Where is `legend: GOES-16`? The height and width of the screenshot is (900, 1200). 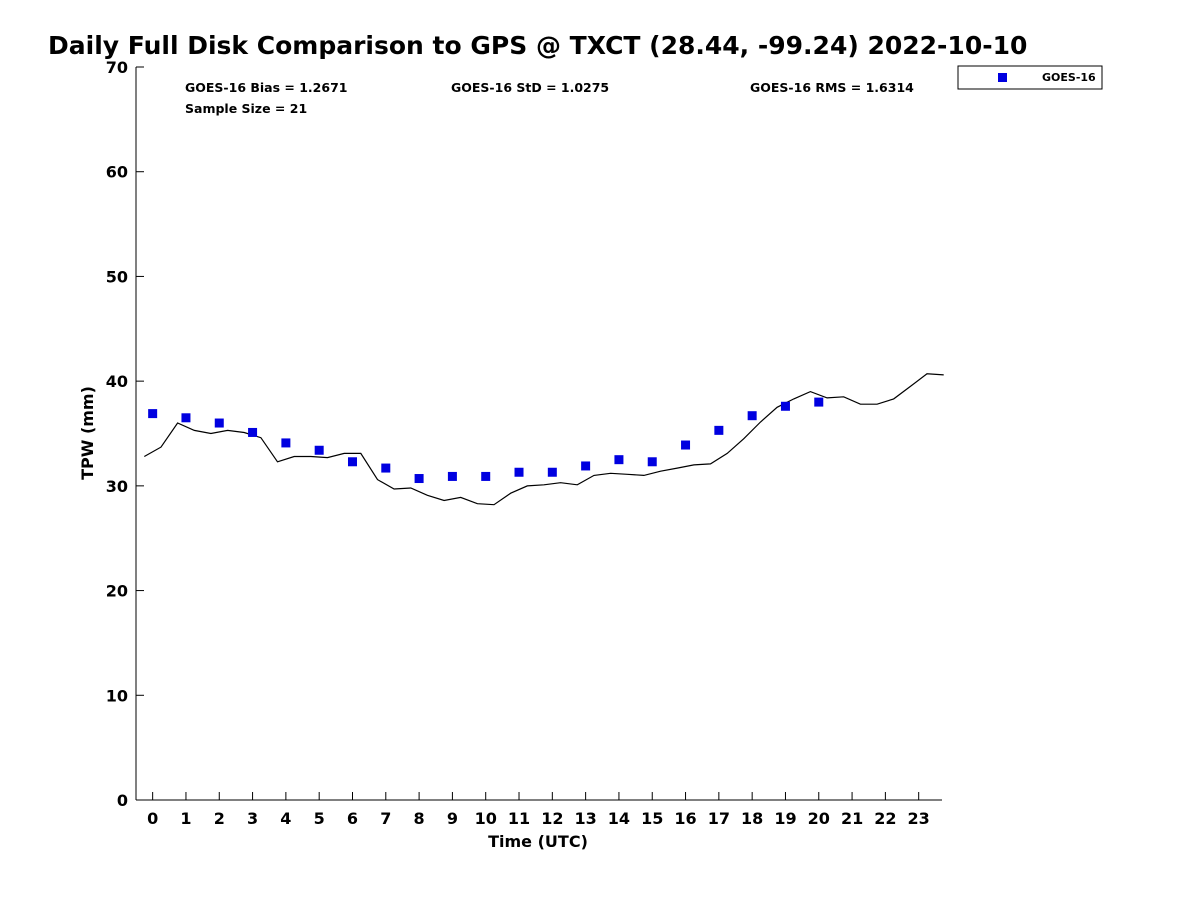 legend: GOES-16 is located at coordinates (1030, 77).